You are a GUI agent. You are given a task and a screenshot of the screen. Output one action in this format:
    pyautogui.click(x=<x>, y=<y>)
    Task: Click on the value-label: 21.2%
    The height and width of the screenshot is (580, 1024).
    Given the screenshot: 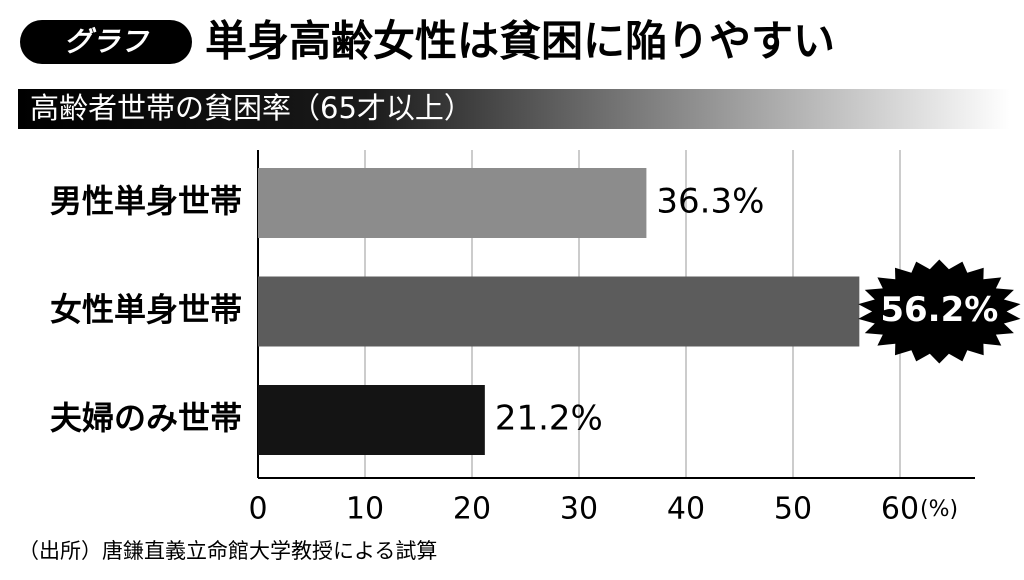 What is the action you would take?
    pyautogui.click(x=549, y=419)
    